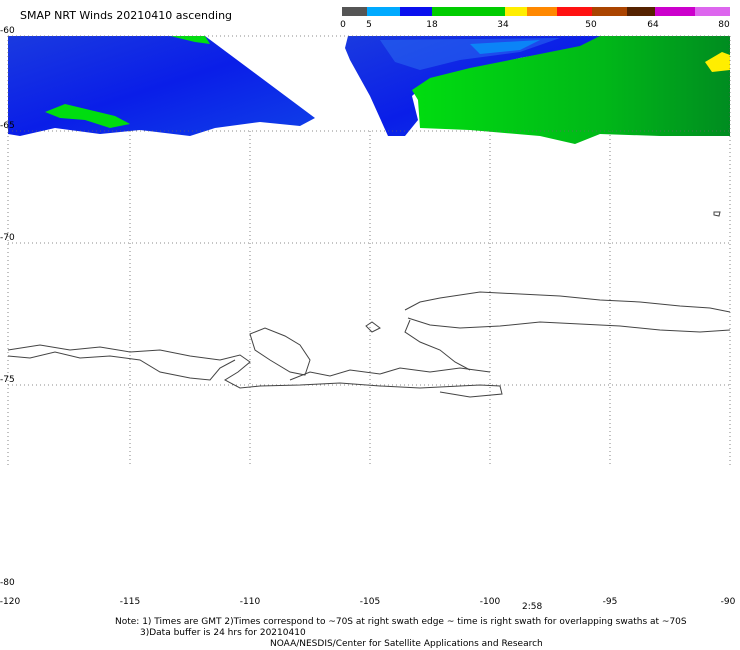 The height and width of the screenshot is (650, 740). I want to click on lat-label-65: -65, so click(7, 126).